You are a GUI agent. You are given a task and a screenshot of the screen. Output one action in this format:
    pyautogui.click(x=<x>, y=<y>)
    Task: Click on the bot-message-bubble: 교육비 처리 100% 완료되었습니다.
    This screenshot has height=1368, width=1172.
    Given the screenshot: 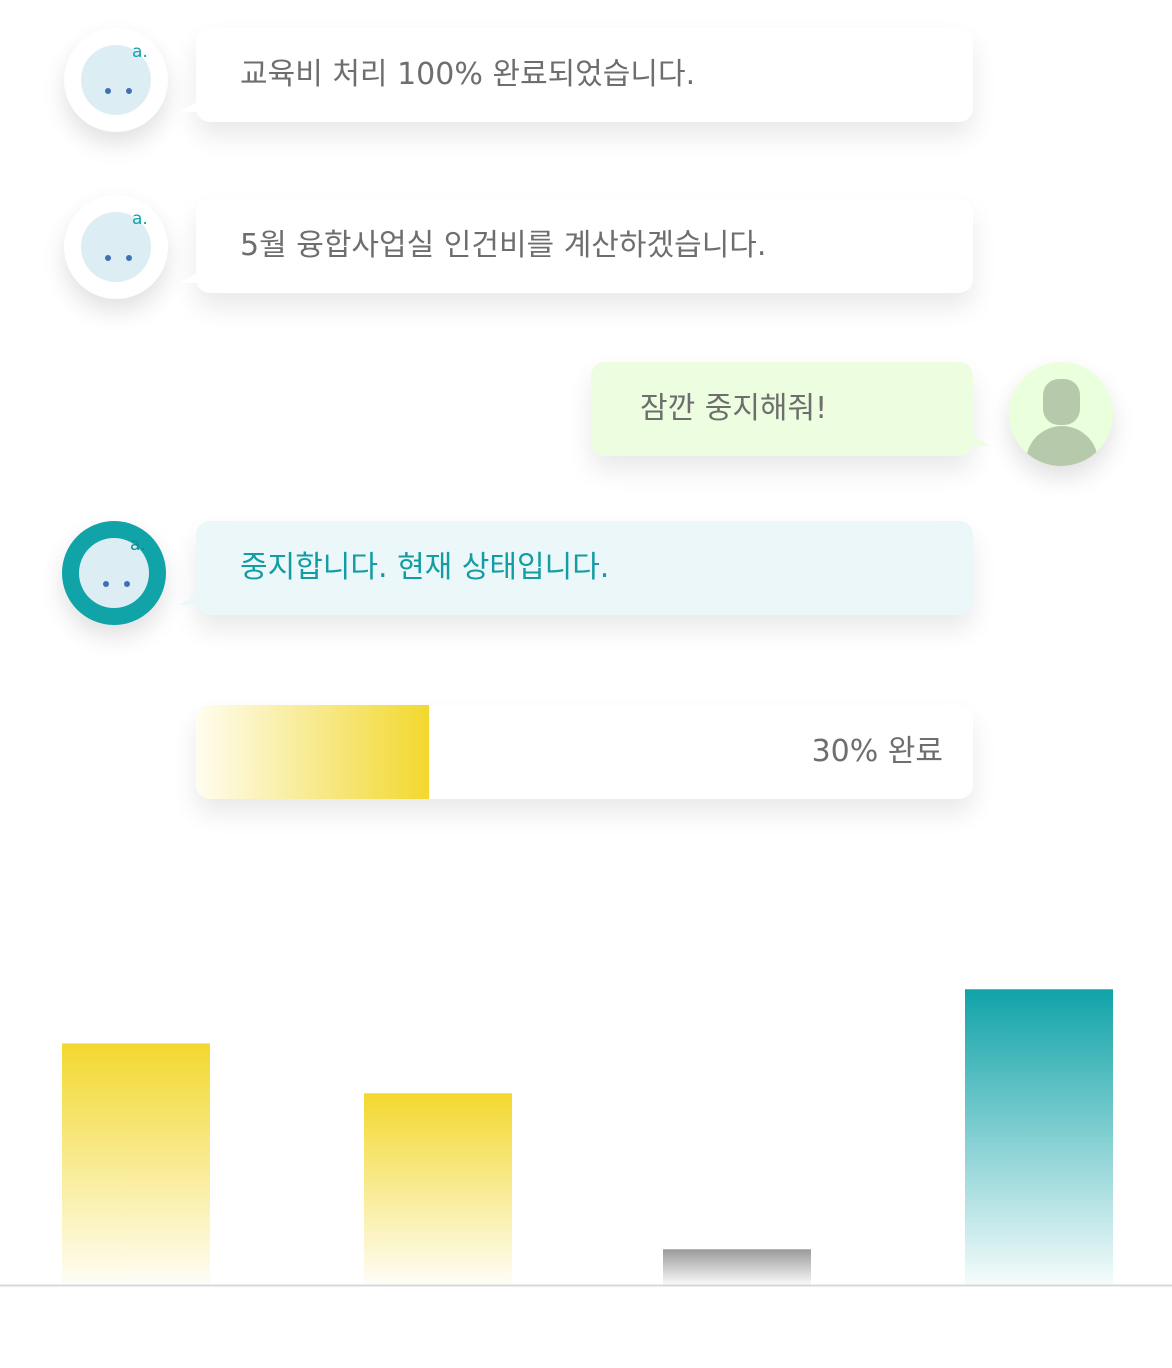 What is the action you would take?
    pyautogui.click(x=576, y=75)
    